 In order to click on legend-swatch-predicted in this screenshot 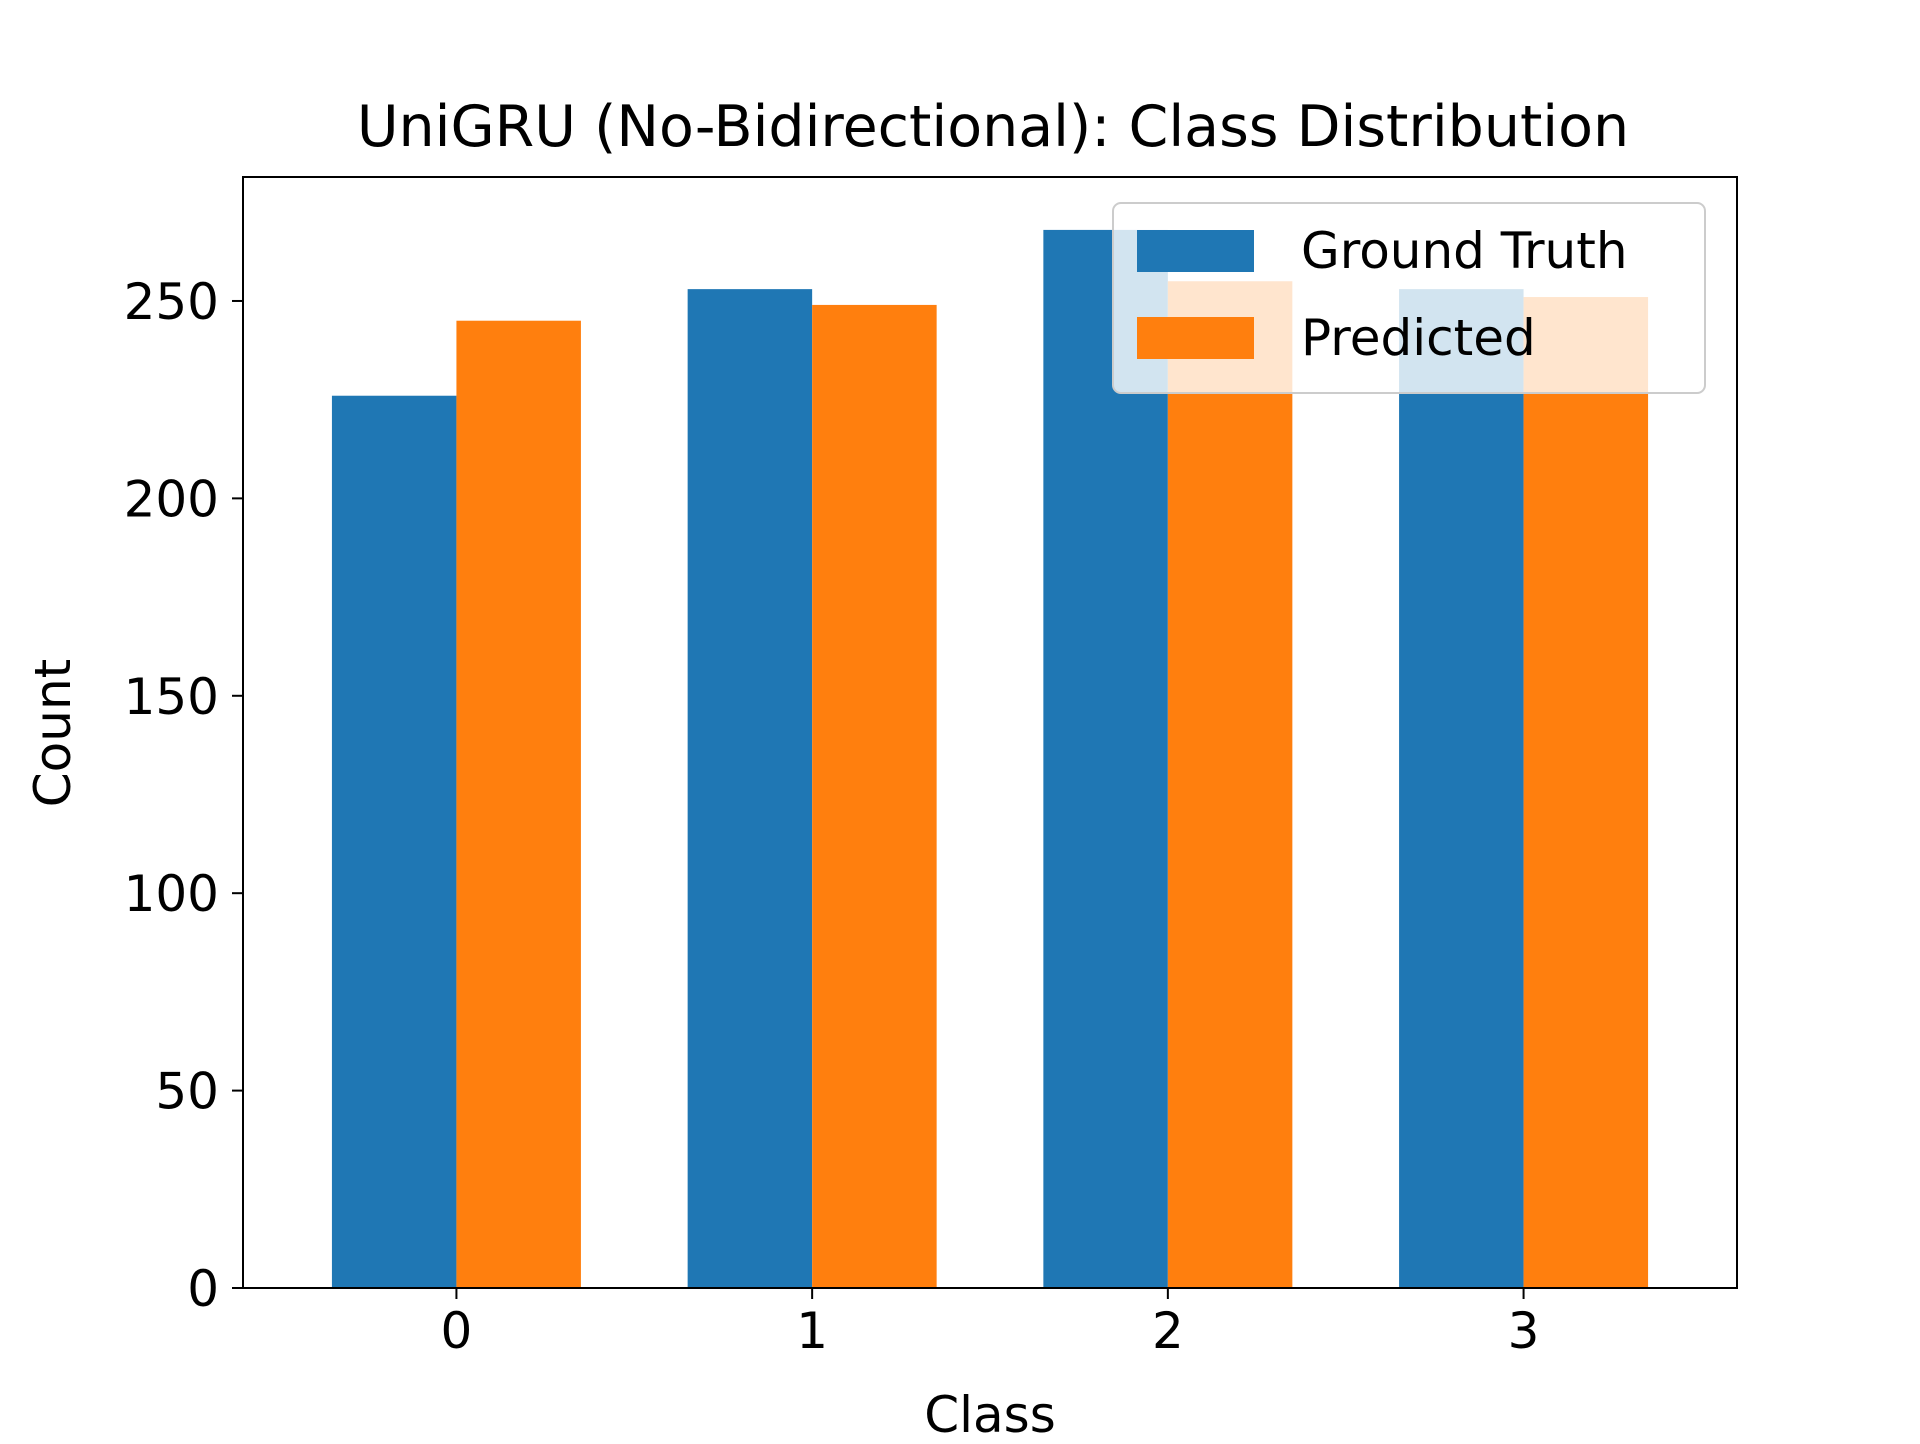, I will do `click(1195, 338)`.